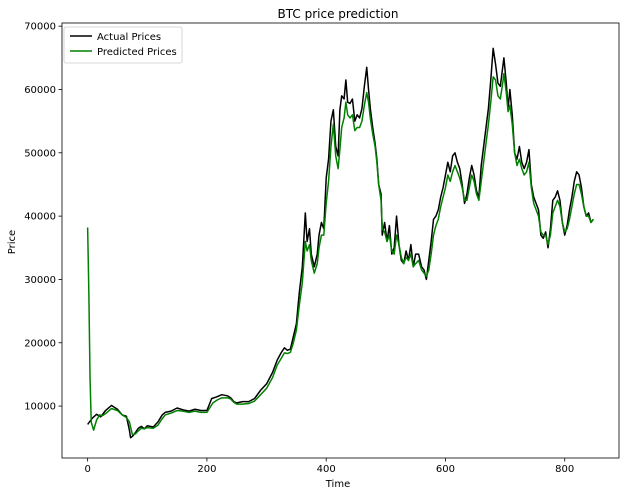 Image resolution: width=624 pixels, height=496 pixels. Describe the element at coordinates (40, 343) in the screenshot. I see `y-tick-label: 20000` at that location.